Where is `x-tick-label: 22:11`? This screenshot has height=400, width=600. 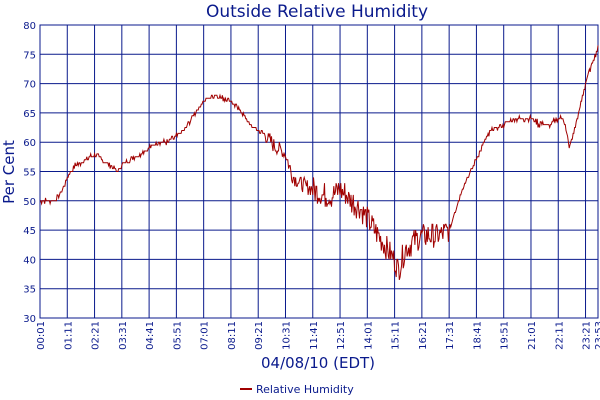 x-tick-label: 22:11 is located at coordinates (559, 335).